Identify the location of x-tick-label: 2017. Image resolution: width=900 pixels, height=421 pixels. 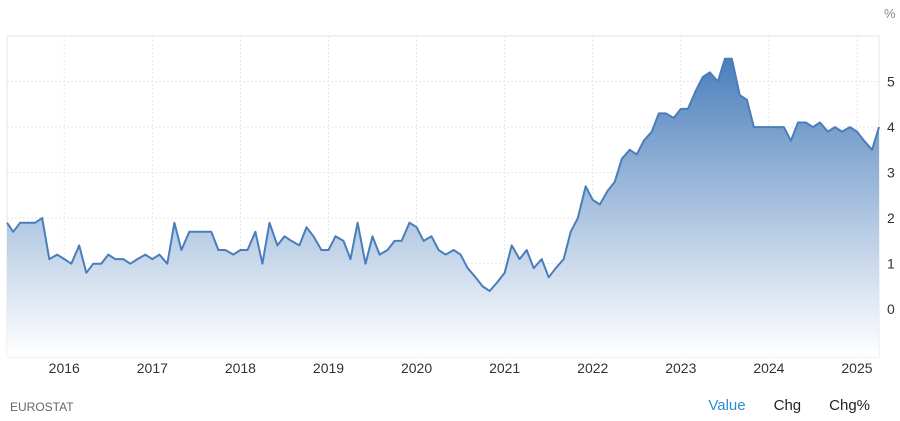
(152, 368).